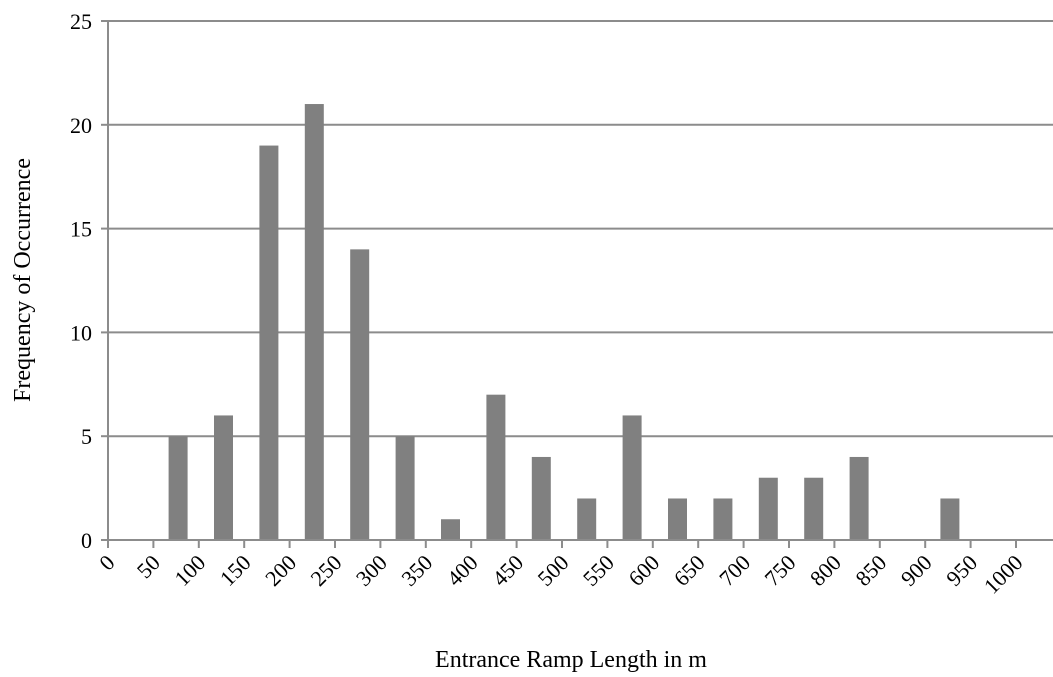  Describe the element at coordinates (81, 21) in the screenshot. I see `y-tick-label: 25` at that location.